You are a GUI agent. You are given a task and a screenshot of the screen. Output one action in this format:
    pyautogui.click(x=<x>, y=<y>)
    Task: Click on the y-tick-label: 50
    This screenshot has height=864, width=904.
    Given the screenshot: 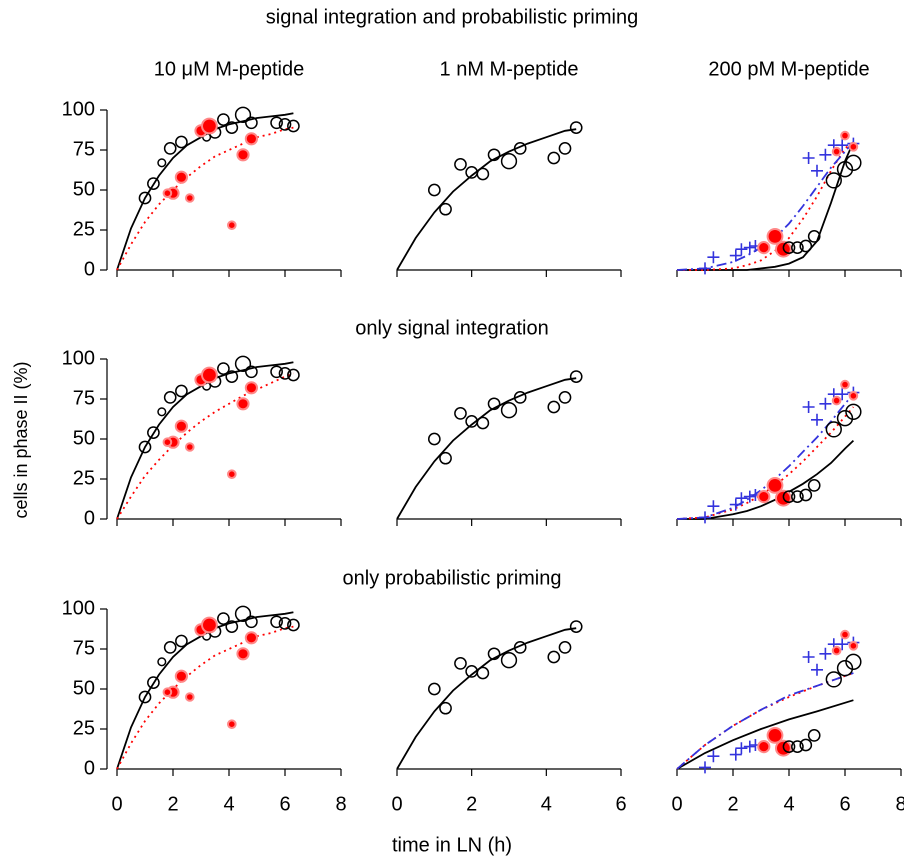 What is the action you would take?
    pyautogui.click(x=84, y=438)
    